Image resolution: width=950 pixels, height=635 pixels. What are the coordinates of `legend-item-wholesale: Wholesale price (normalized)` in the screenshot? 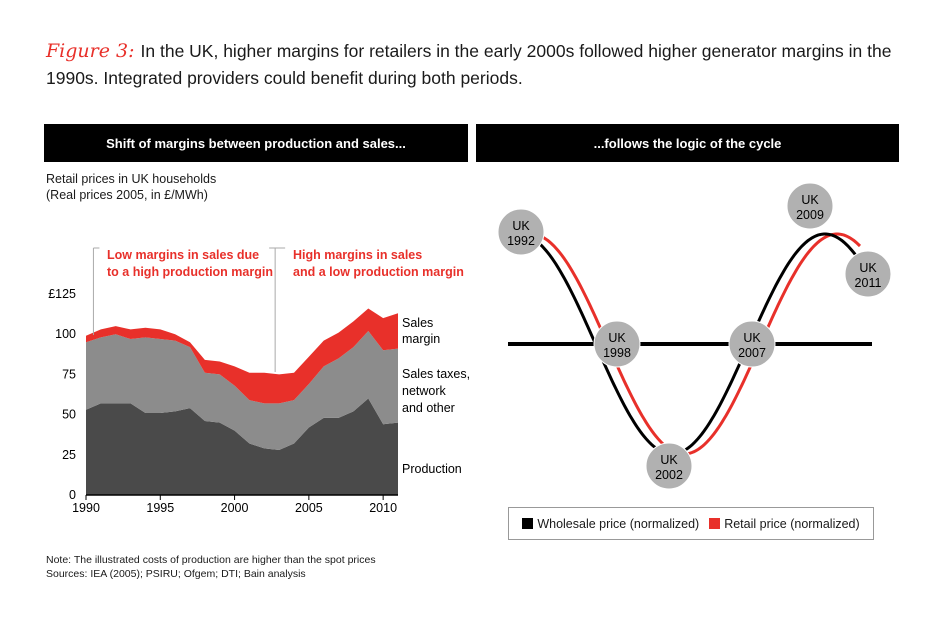 It's located at (610, 524).